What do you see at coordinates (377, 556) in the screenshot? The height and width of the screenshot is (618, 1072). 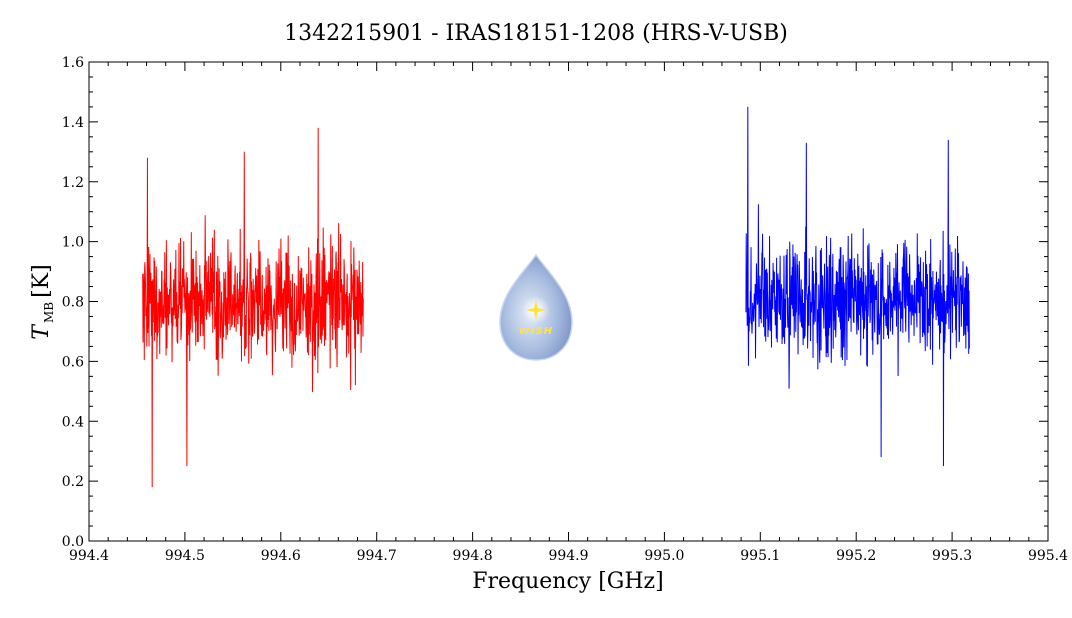 I see `x-tick-label: 994.7` at bounding box center [377, 556].